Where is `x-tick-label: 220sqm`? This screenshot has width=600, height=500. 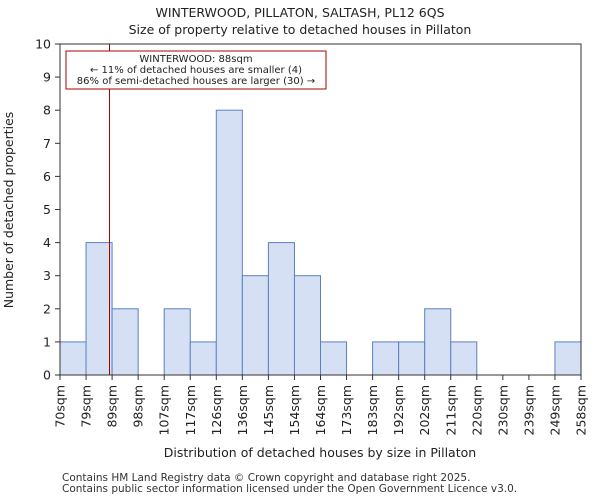 x-tick-label: 220sqm is located at coordinates (476, 410).